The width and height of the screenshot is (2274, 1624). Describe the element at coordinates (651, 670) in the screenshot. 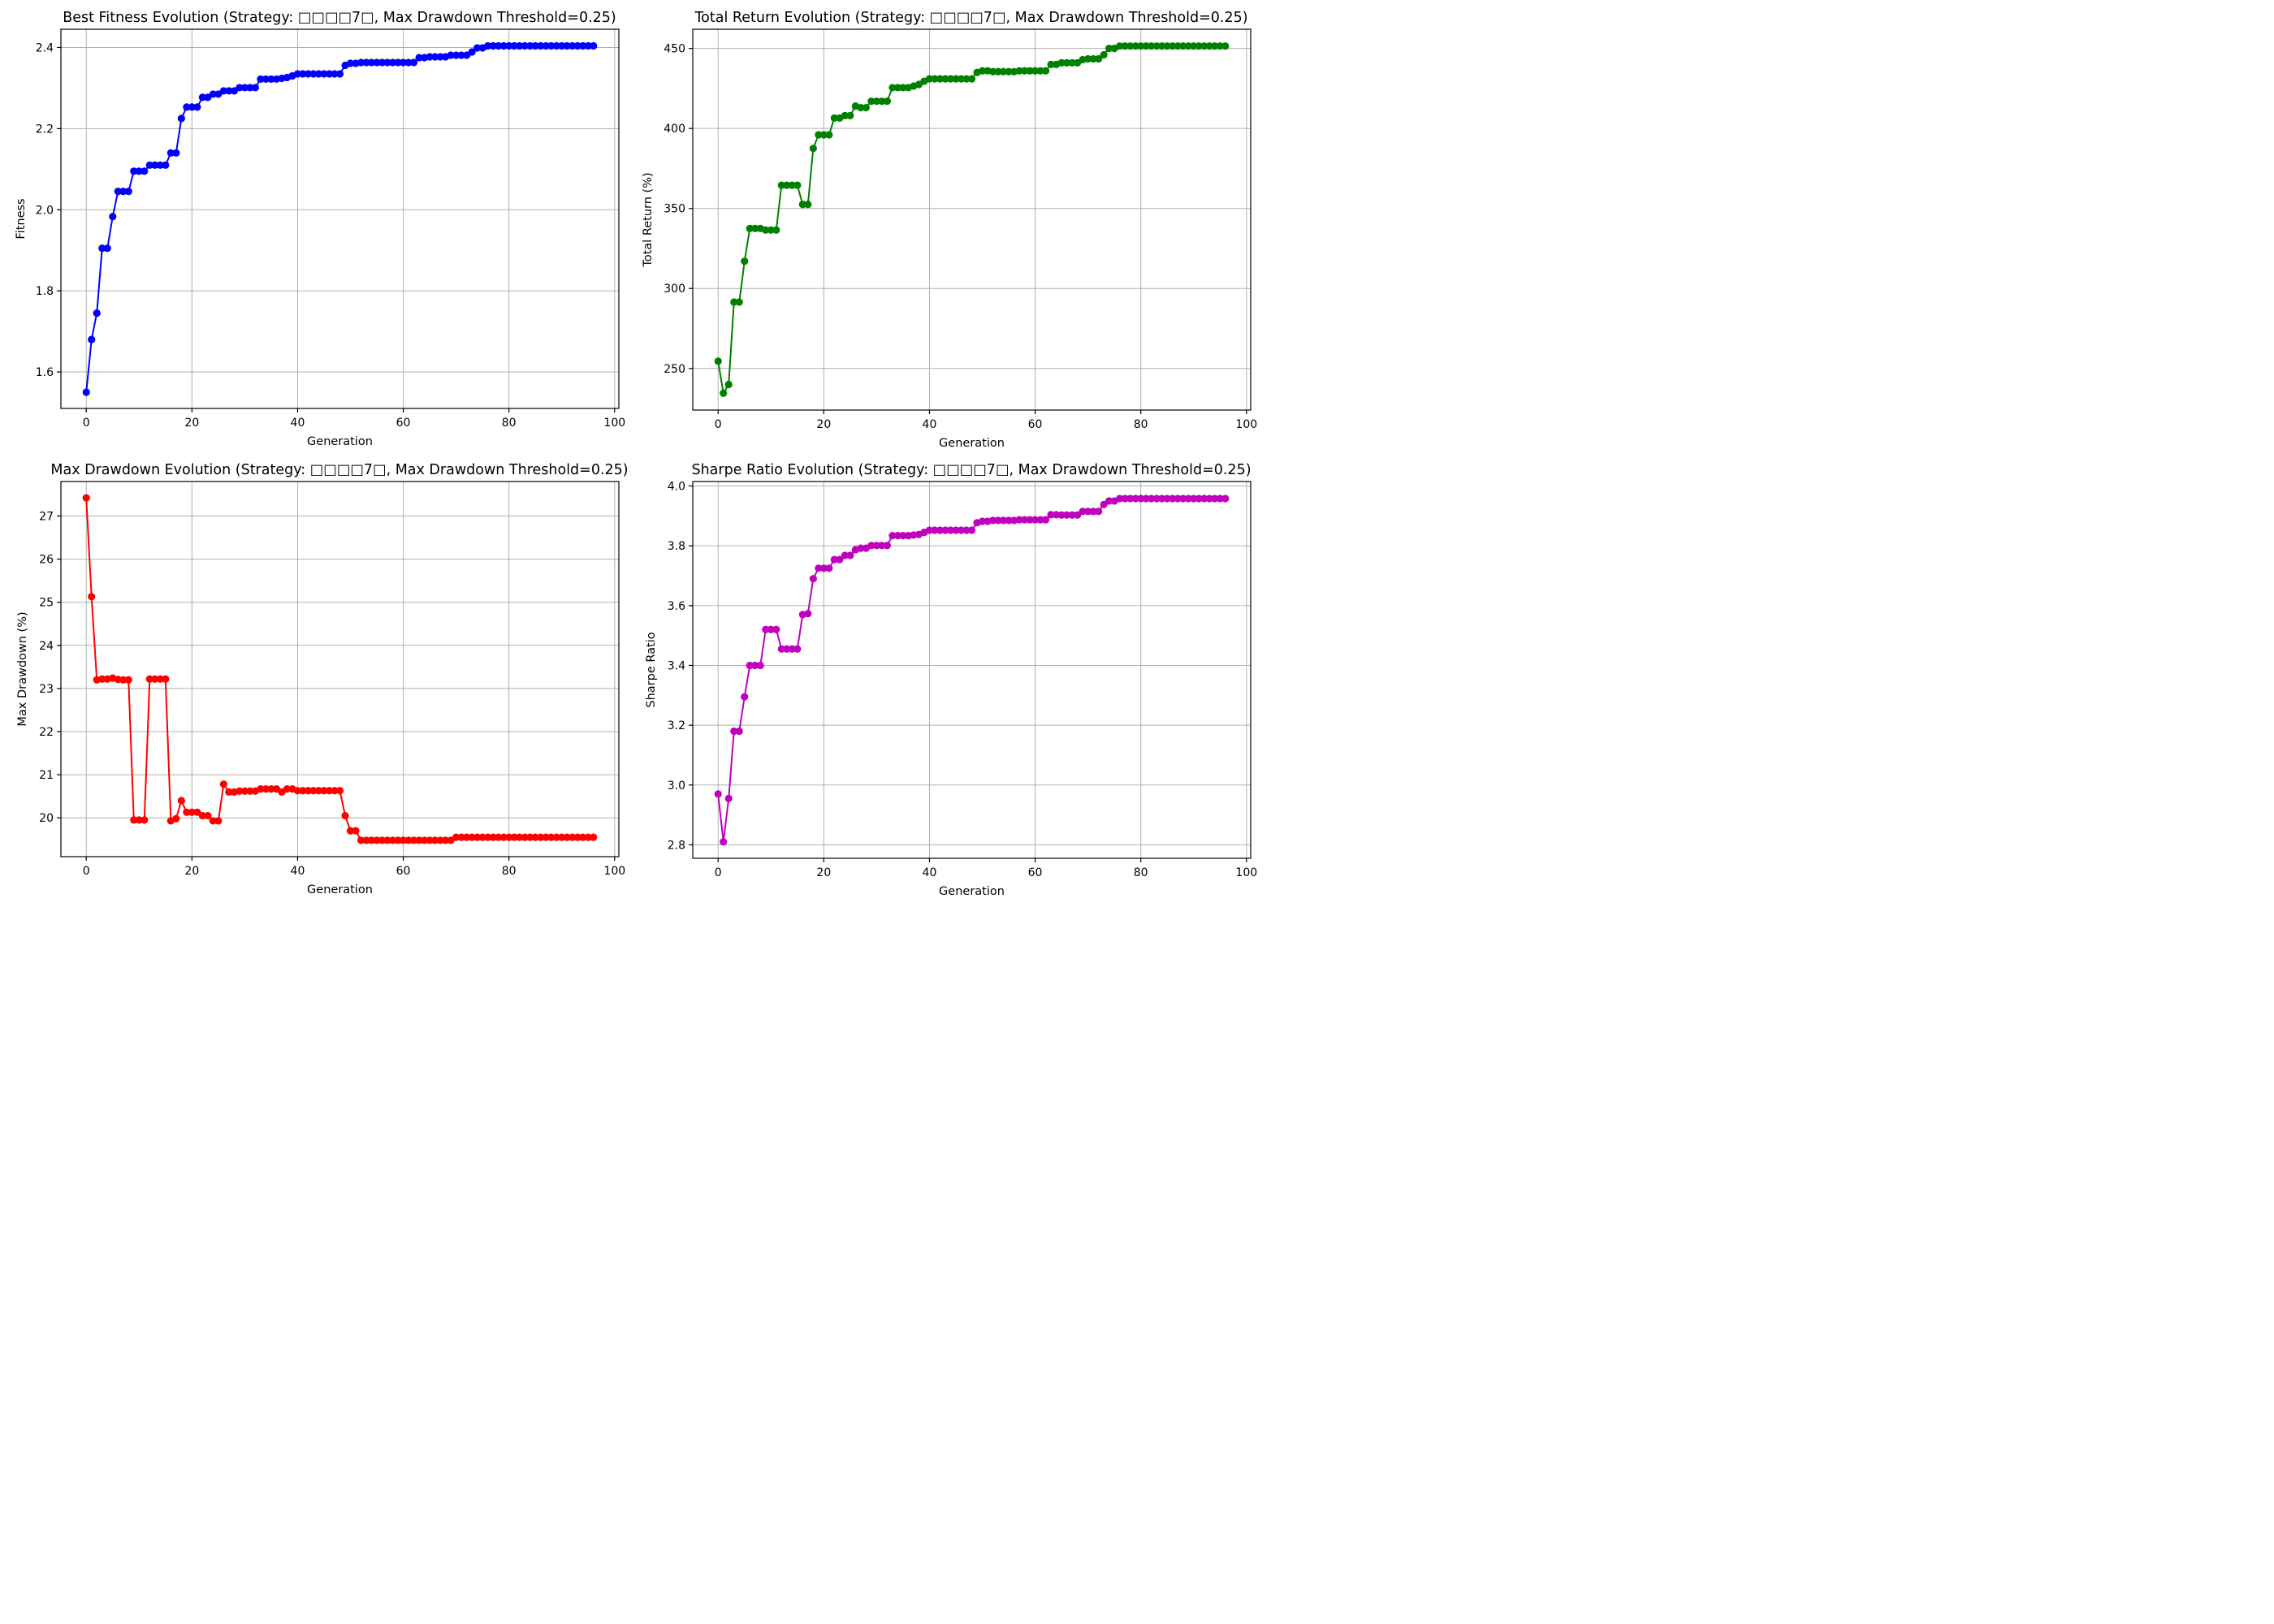

I see `y-axis-label: Sharpe Ratio` at that location.